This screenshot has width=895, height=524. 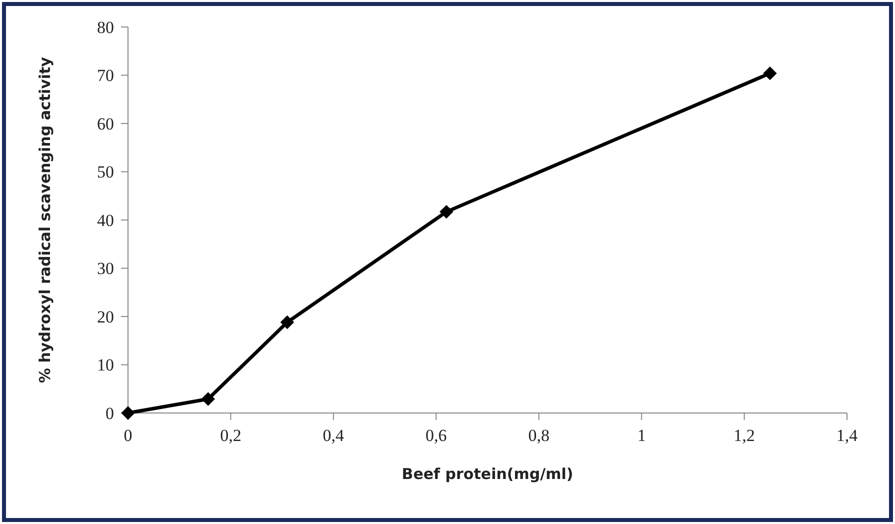 What do you see at coordinates (128, 435) in the screenshot?
I see `x-tick-label: 0` at bounding box center [128, 435].